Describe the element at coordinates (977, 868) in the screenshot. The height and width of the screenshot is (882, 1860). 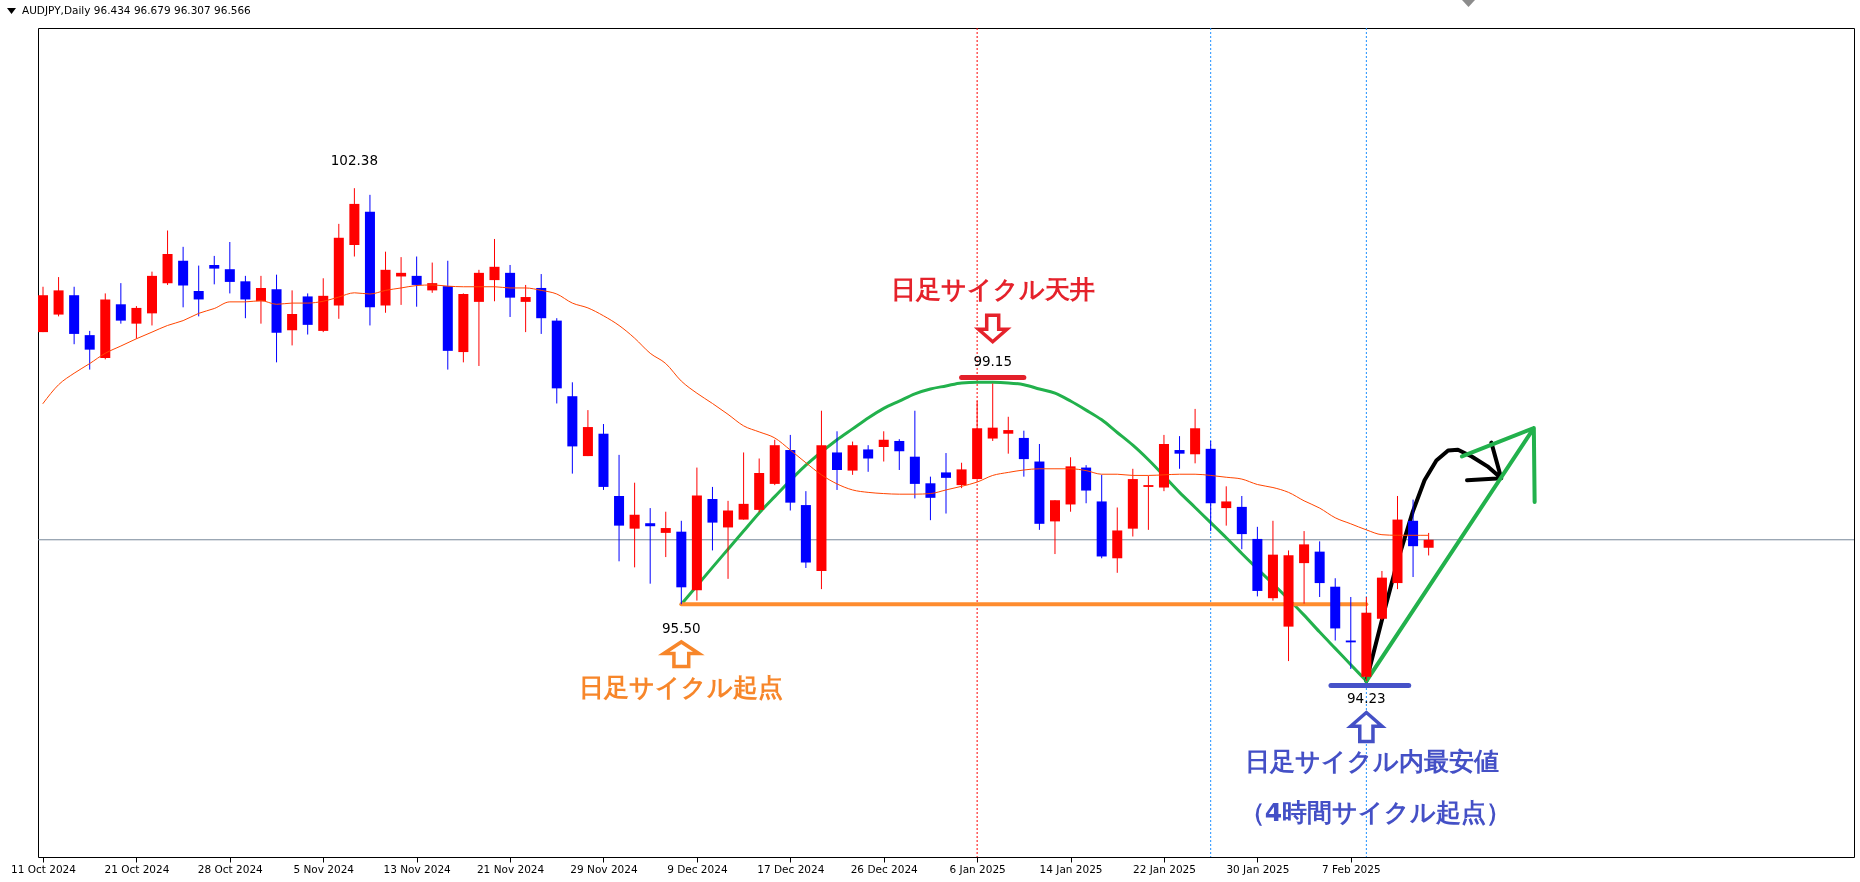
I see `x-tick-label: 6 Jan 2025` at that location.